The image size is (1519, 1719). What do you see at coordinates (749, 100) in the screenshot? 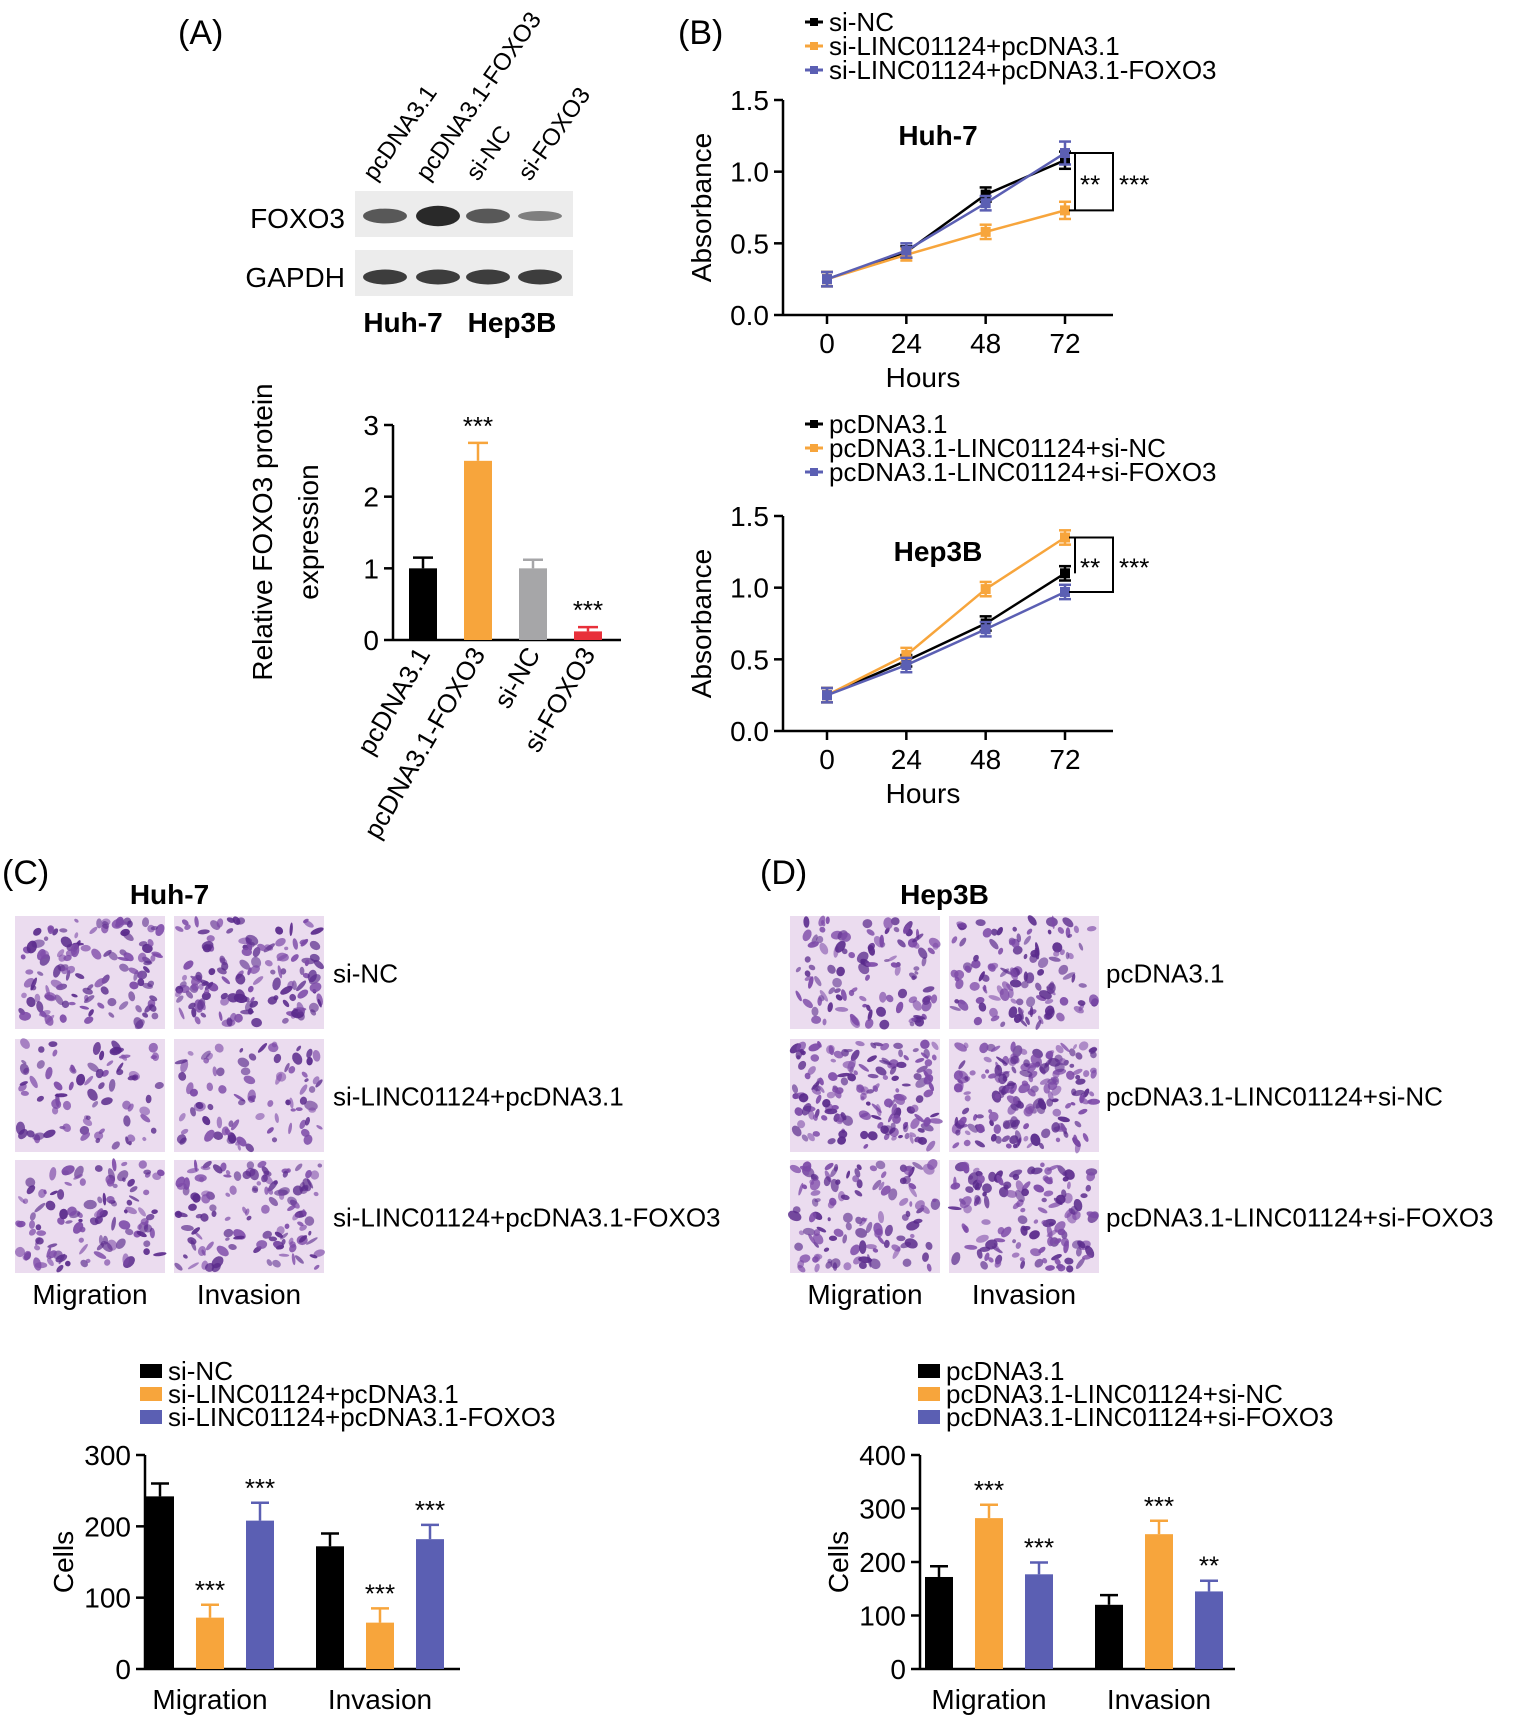
I see `y-tick-label: 1.5` at bounding box center [749, 100].